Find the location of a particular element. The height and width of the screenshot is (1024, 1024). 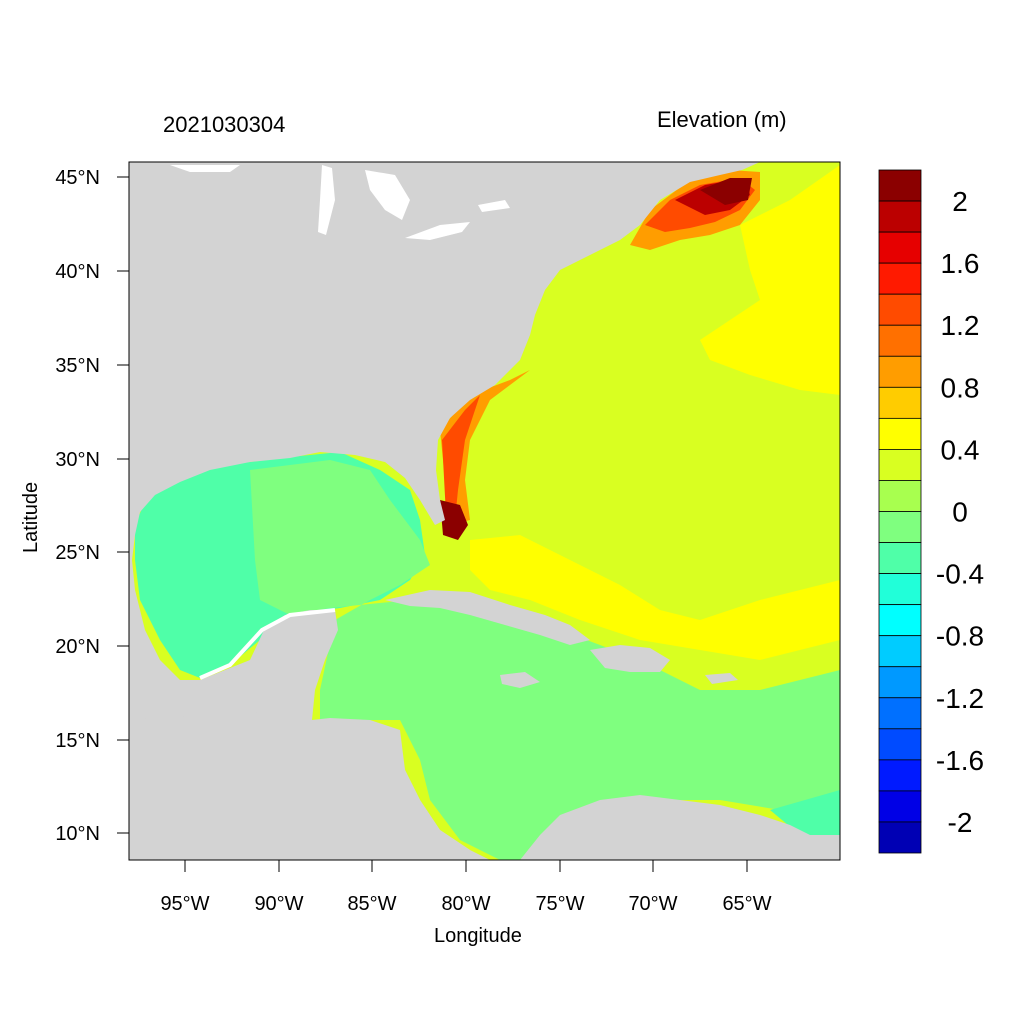

lake-superior is located at coordinates (205, 168).